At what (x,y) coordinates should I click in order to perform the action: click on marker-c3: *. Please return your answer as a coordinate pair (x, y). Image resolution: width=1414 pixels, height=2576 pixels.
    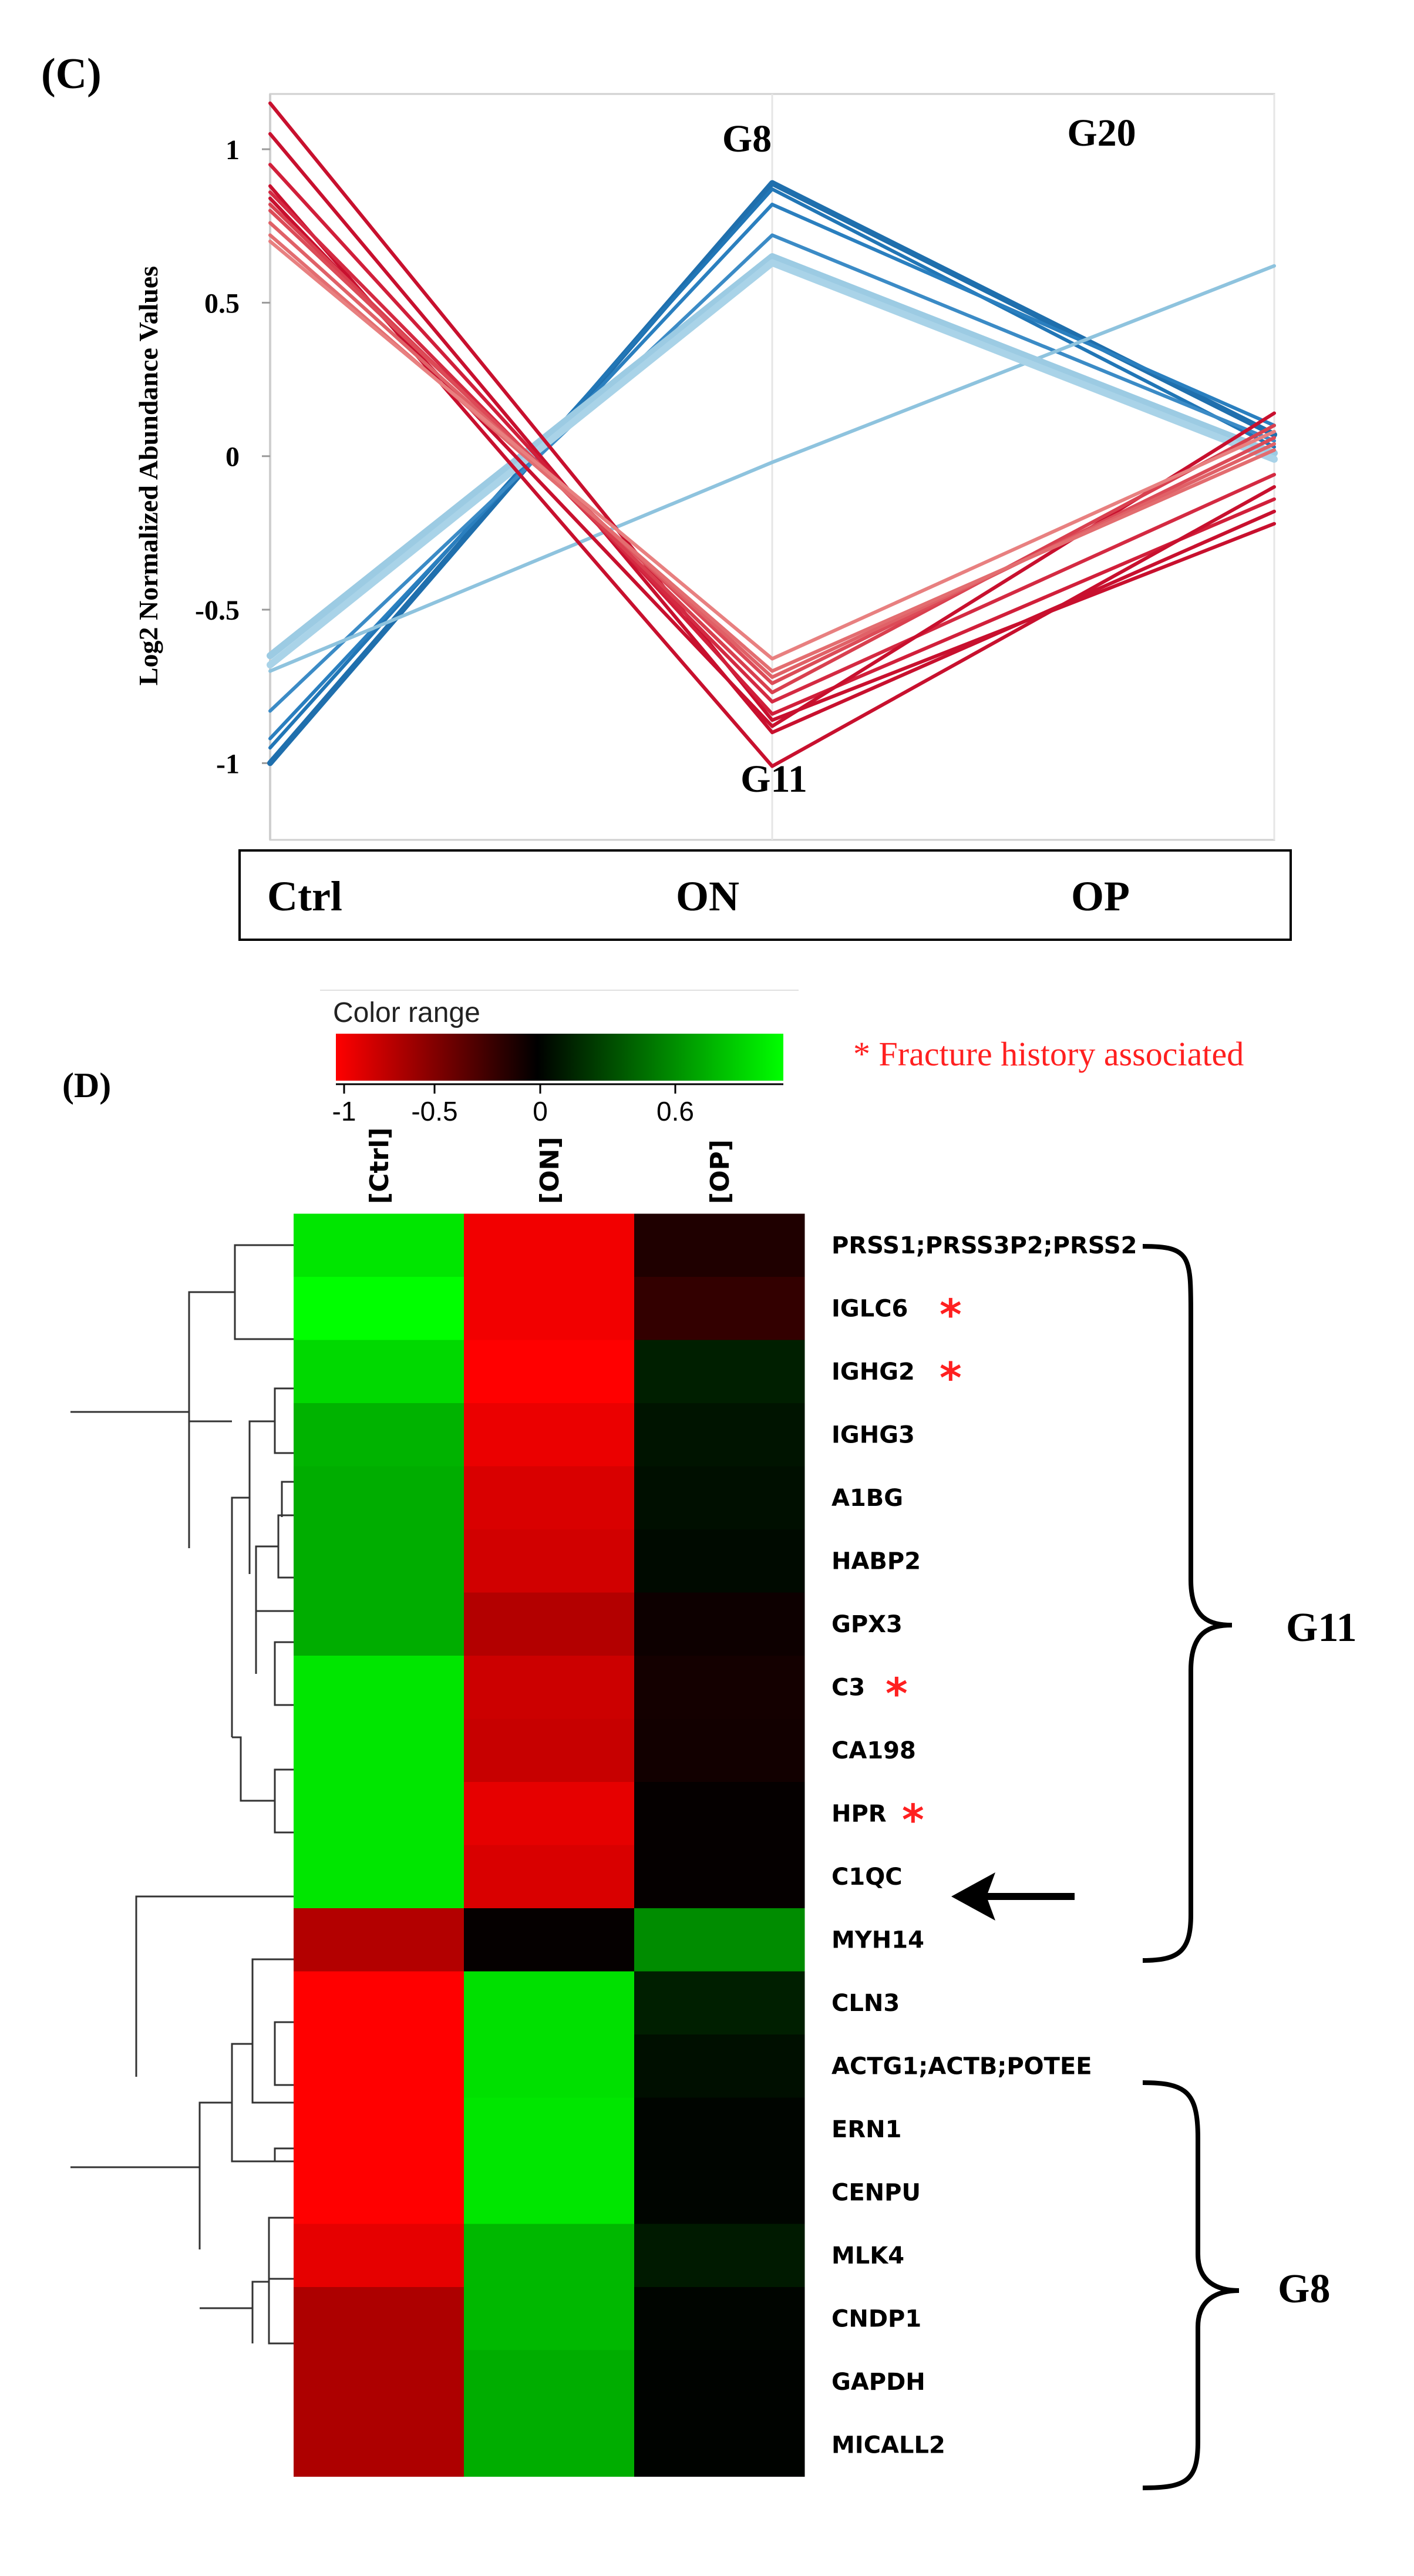
    Looking at the image, I should click on (897, 1694).